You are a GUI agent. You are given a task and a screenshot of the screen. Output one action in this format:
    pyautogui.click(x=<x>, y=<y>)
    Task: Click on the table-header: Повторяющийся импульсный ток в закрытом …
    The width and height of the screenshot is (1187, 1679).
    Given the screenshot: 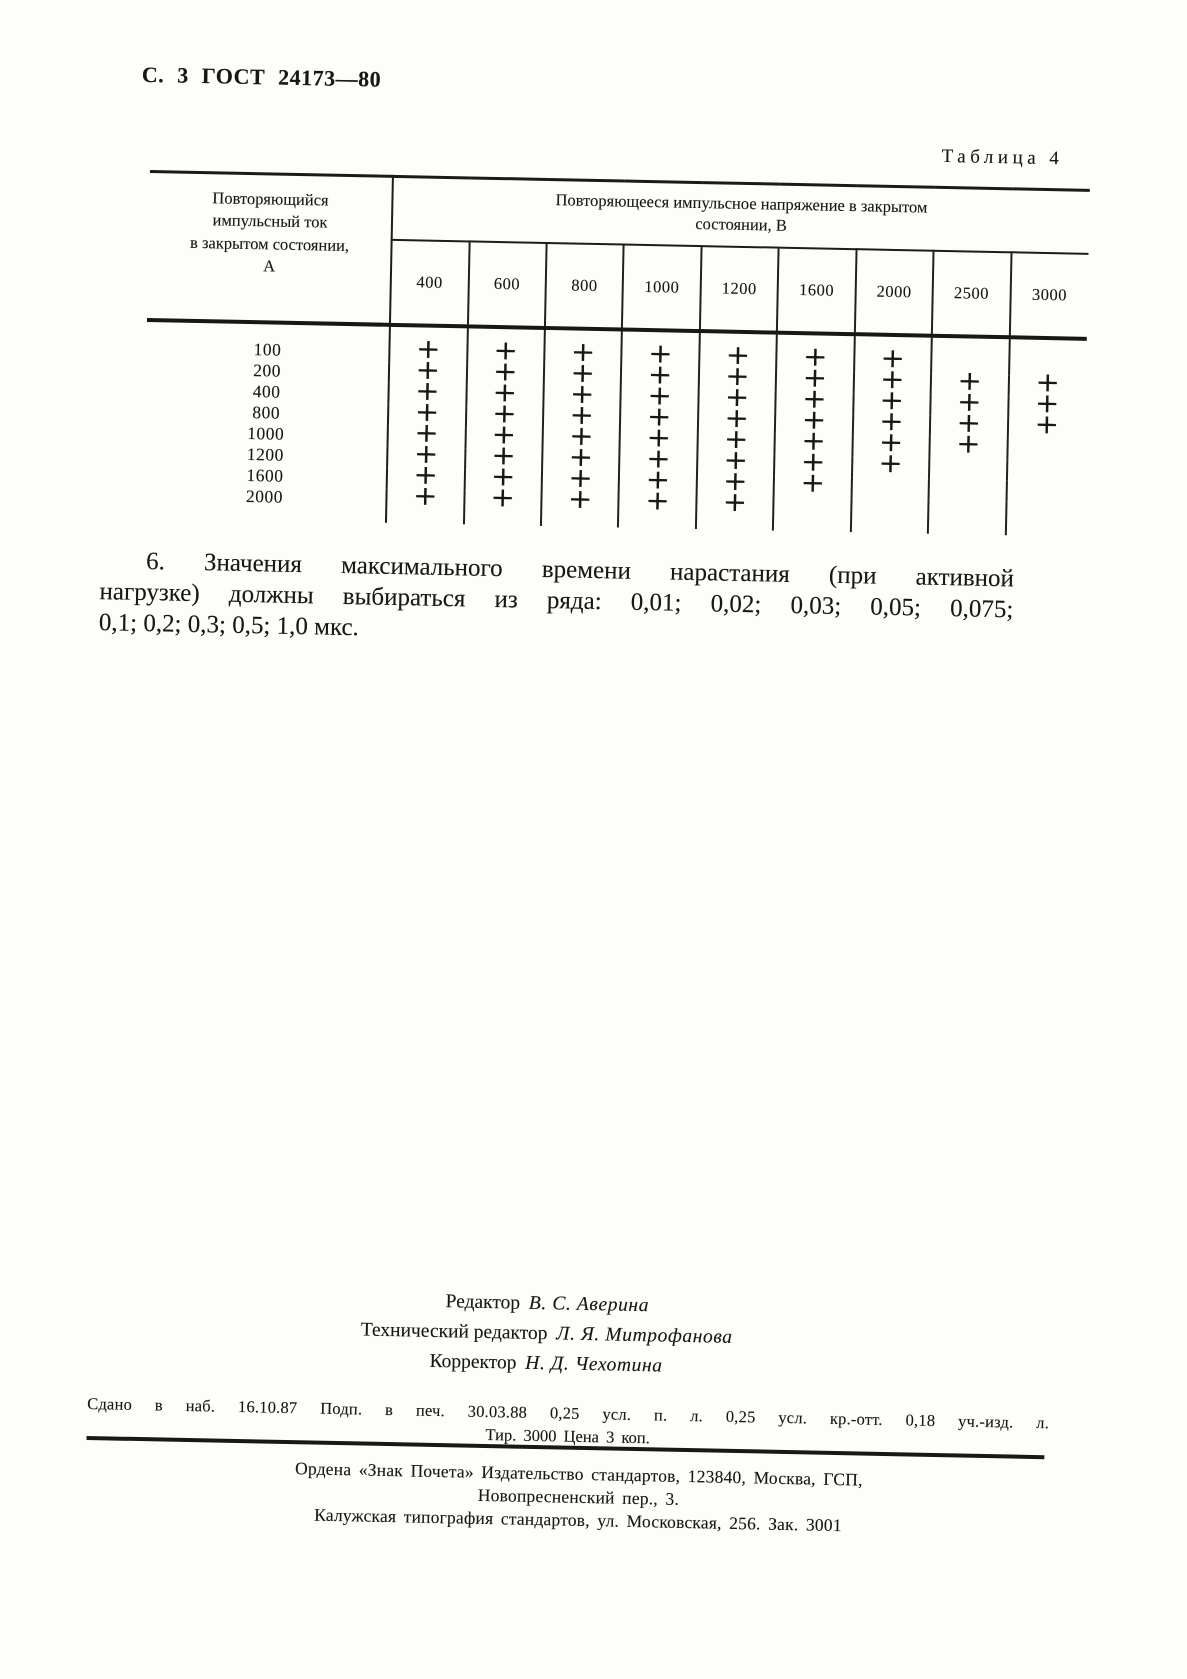 What is the action you would take?
    pyautogui.click(x=618, y=255)
    